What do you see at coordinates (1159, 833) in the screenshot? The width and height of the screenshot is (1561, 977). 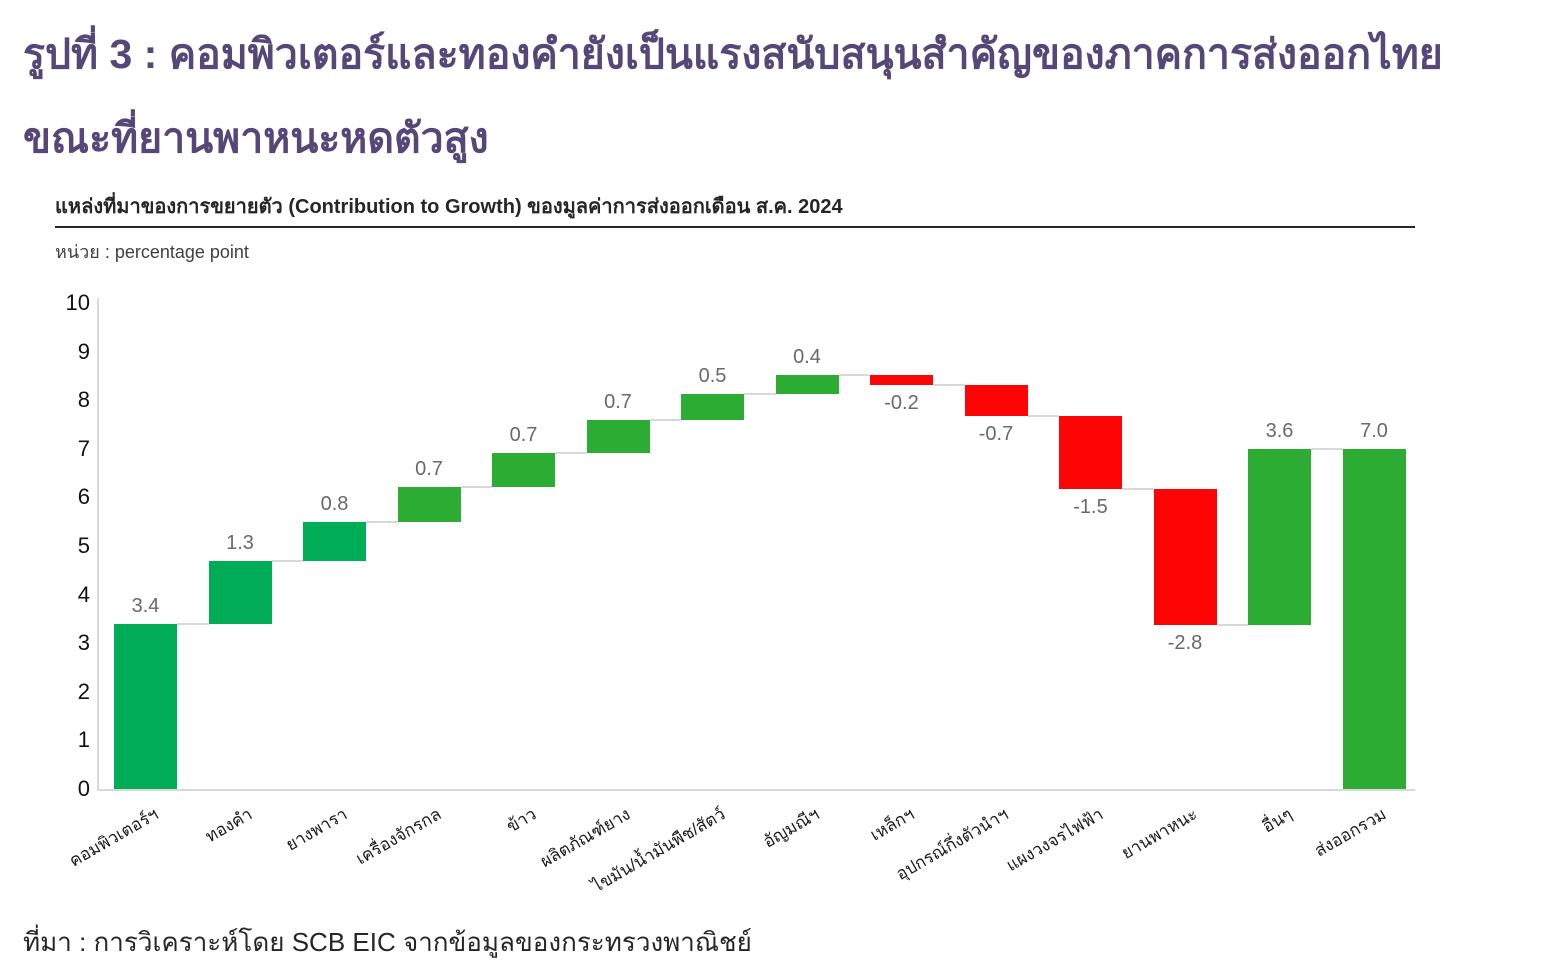 I see `x-axis-category-label: ยานพาหนะ` at bounding box center [1159, 833].